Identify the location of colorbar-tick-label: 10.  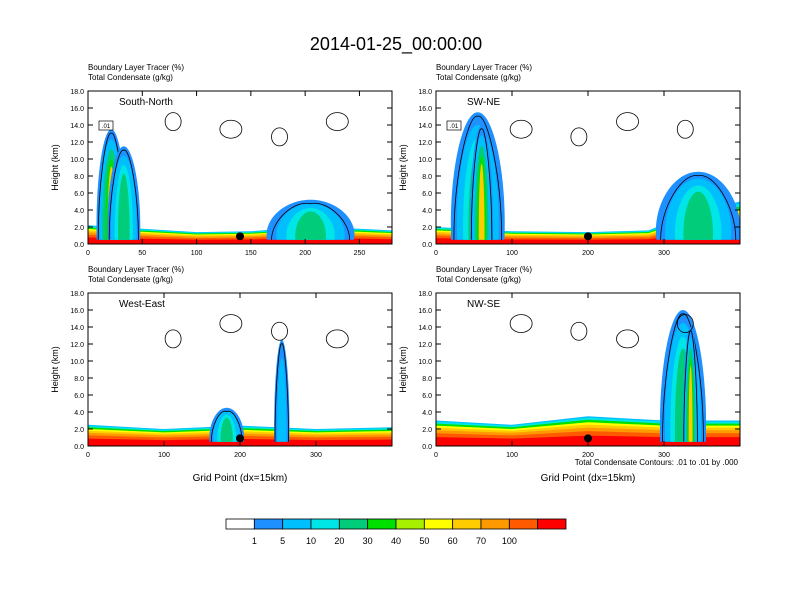
(311, 541).